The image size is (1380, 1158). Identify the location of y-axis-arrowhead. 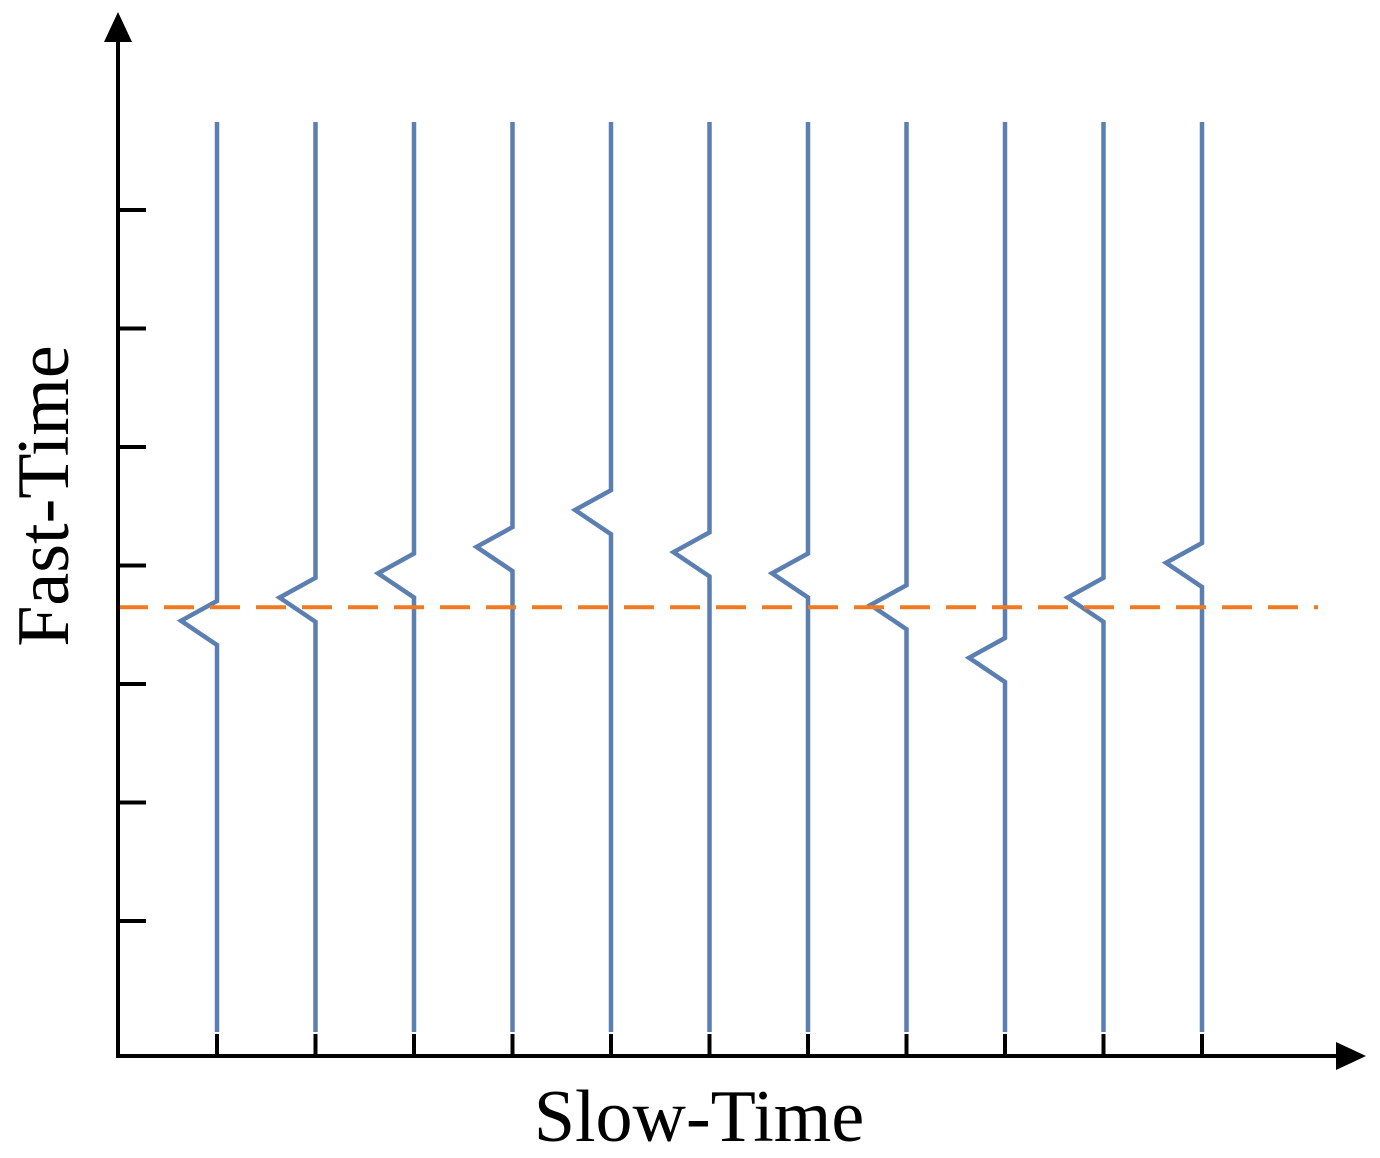
(118, 27).